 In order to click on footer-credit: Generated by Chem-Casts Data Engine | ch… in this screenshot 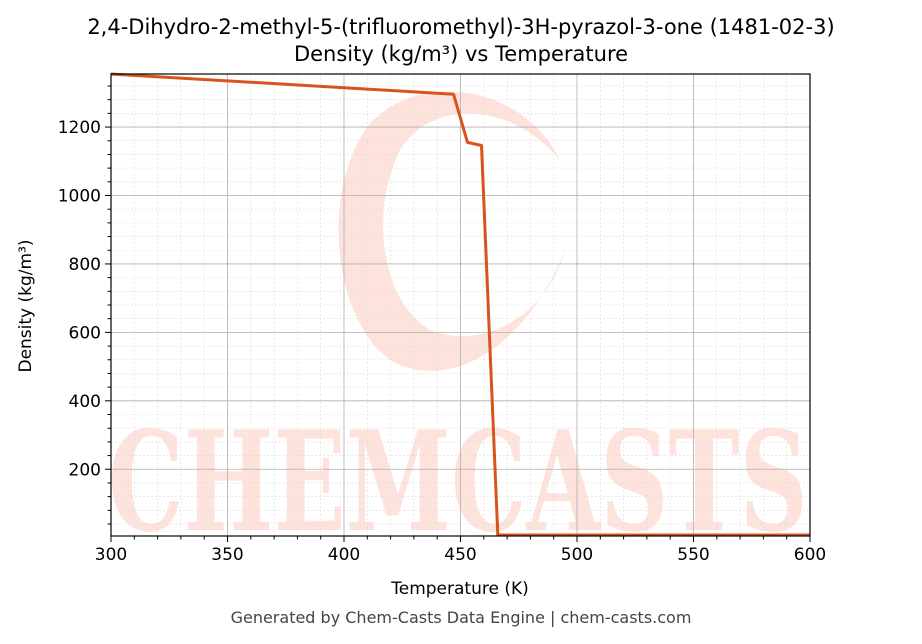, I will do `click(461, 617)`.